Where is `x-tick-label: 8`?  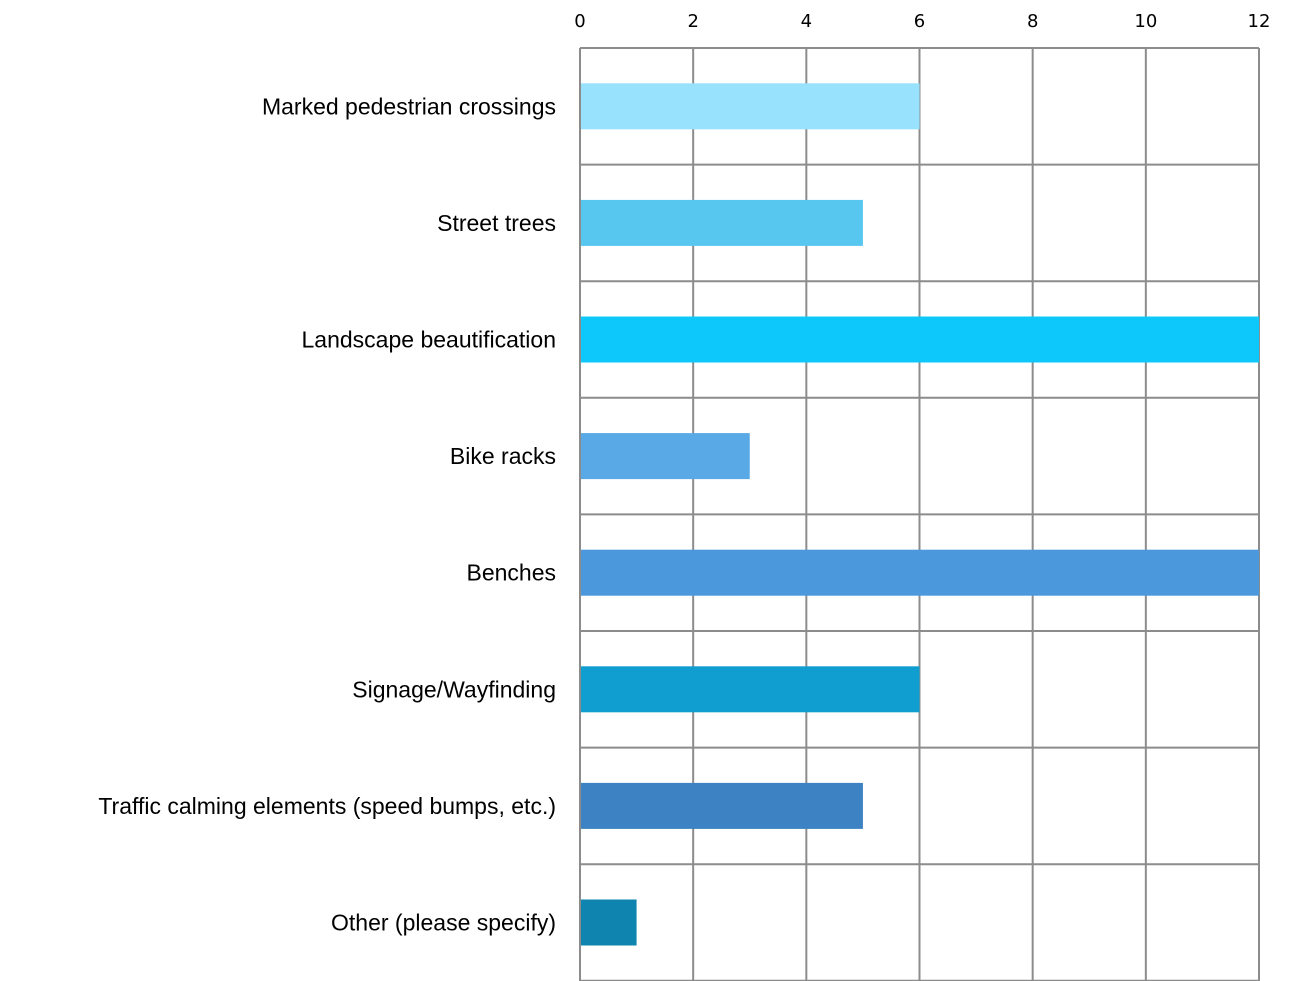
x-tick-label: 8 is located at coordinates (1032, 21).